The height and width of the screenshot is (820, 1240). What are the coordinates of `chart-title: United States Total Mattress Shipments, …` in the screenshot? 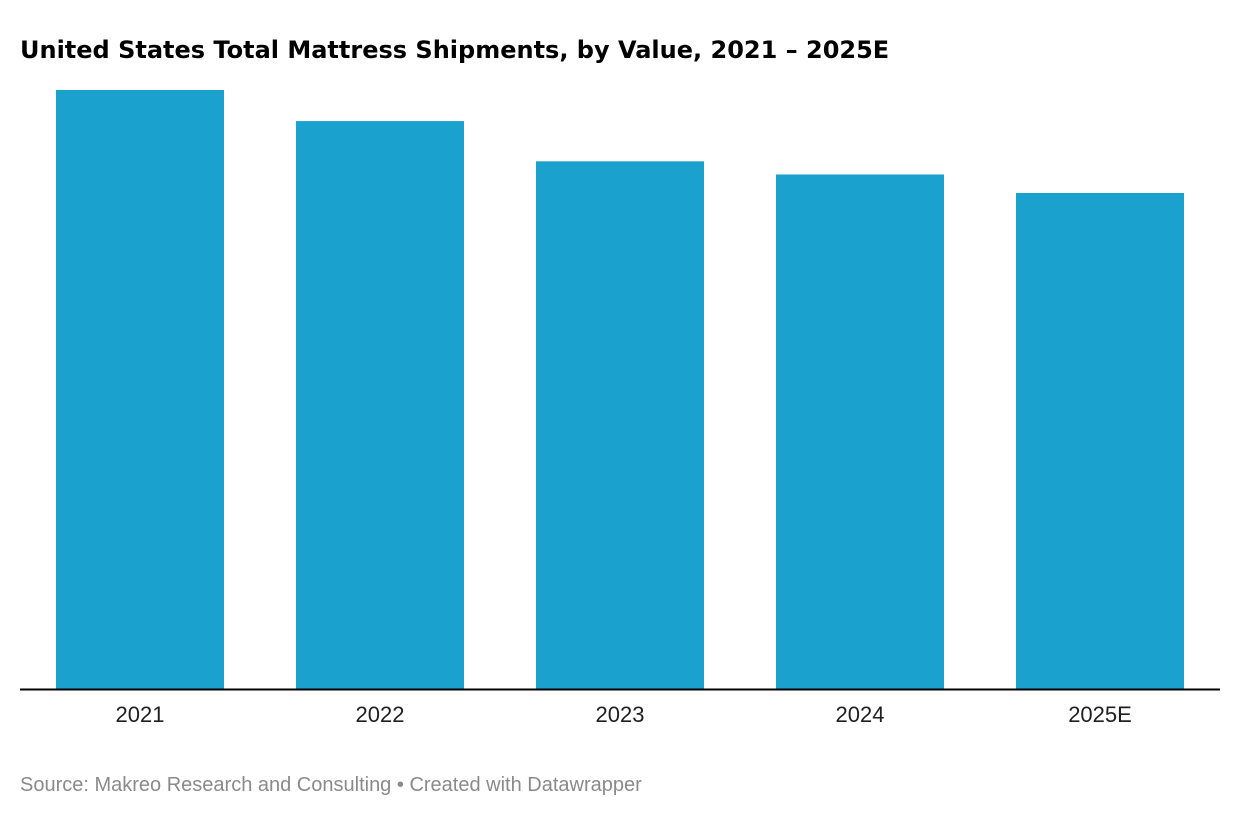 It's located at (455, 50).